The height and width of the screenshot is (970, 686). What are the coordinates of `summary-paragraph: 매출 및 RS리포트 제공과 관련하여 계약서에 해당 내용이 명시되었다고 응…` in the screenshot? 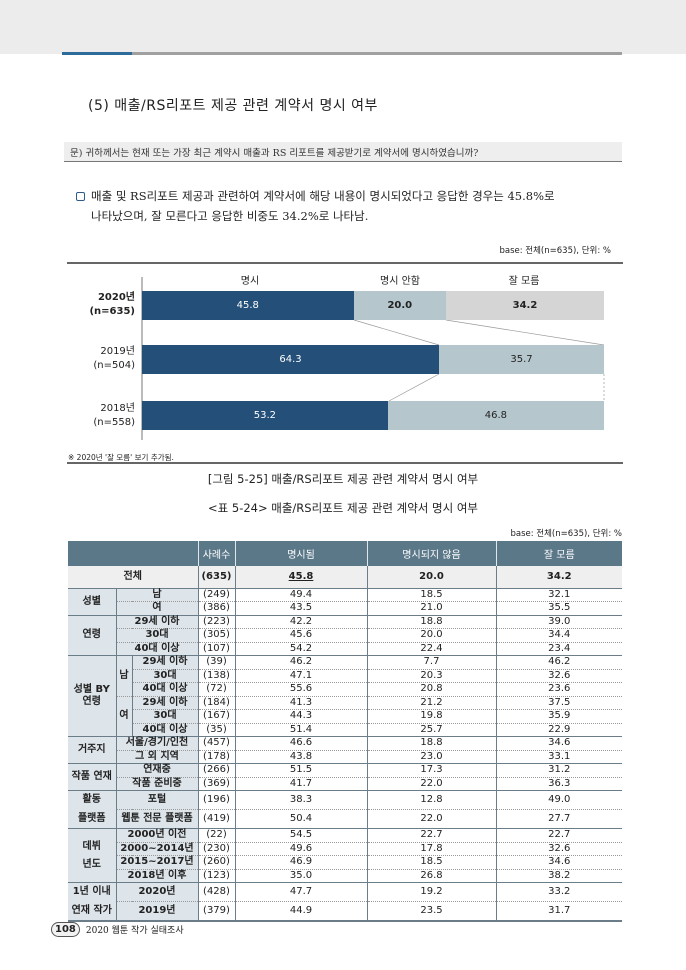 It's located at (346, 206).